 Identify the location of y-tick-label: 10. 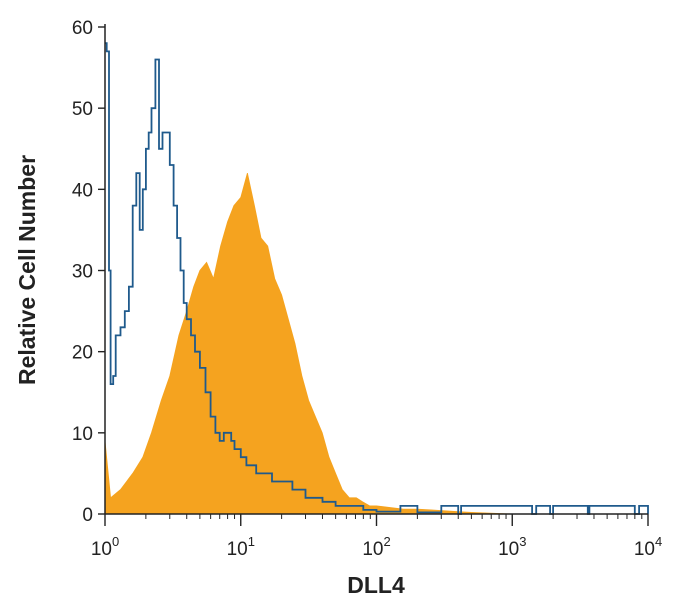
(82, 434).